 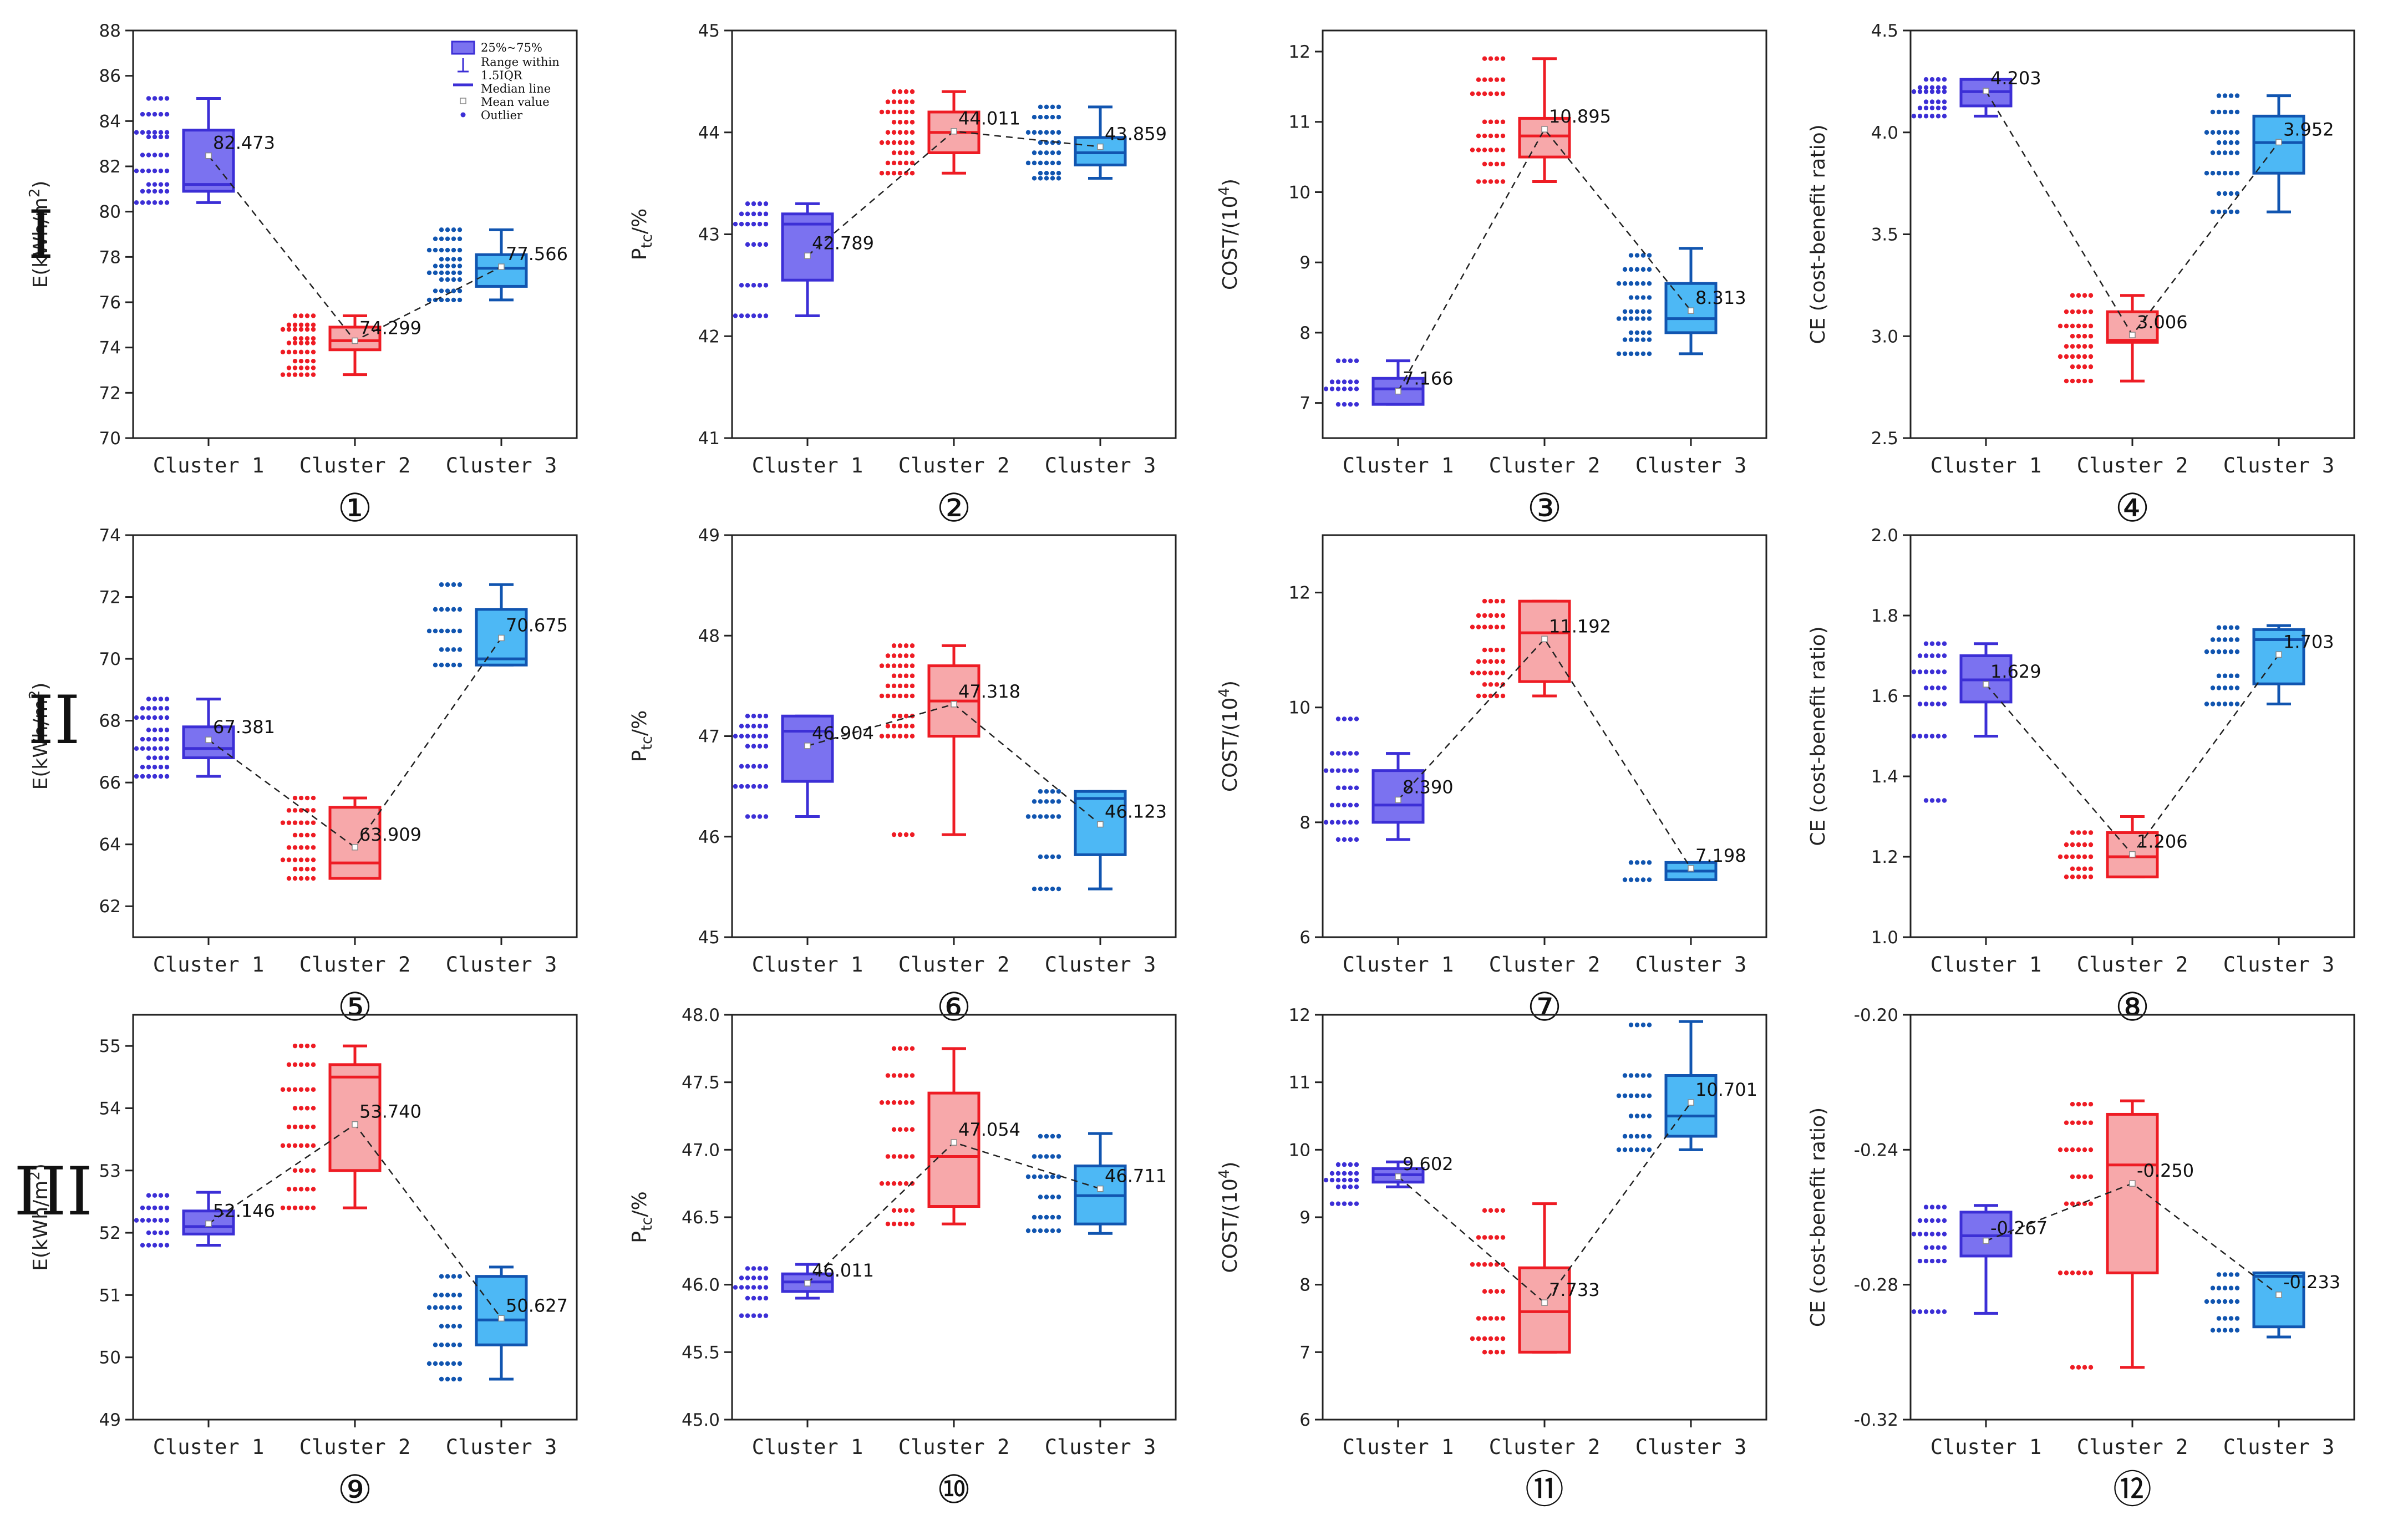 What do you see at coordinates (954, 1007) in the screenshot?
I see `panel-label: ⑥` at bounding box center [954, 1007].